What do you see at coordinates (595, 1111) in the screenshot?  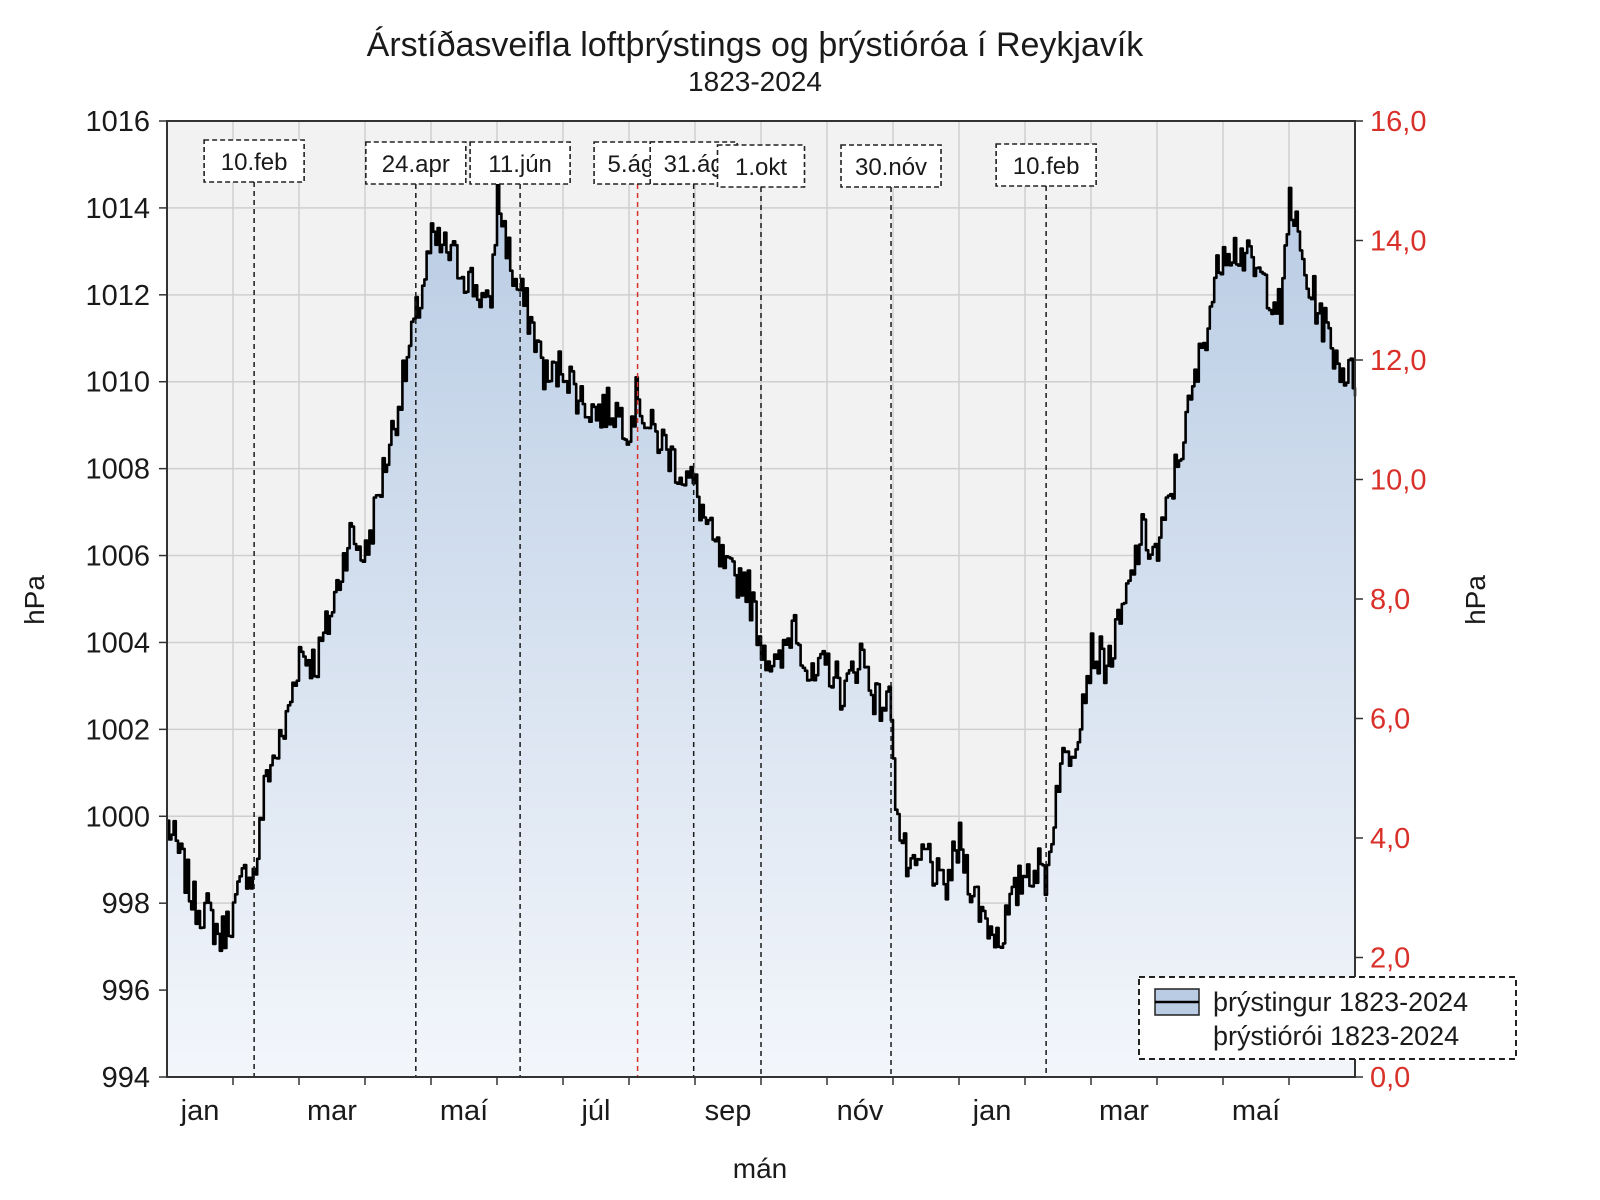 I see `x-tick-label: júl` at bounding box center [595, 1111].